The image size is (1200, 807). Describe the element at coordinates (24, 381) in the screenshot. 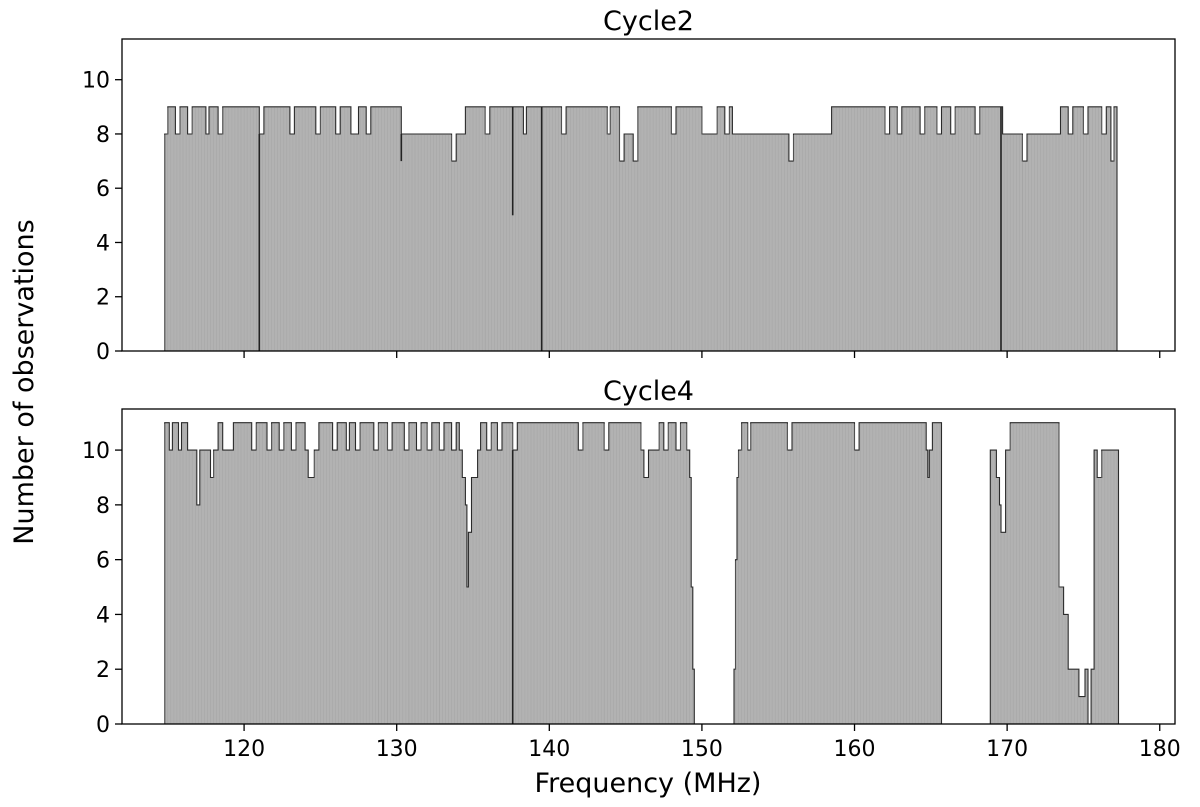

I see `y-axis-label: Number of observations` at that location.